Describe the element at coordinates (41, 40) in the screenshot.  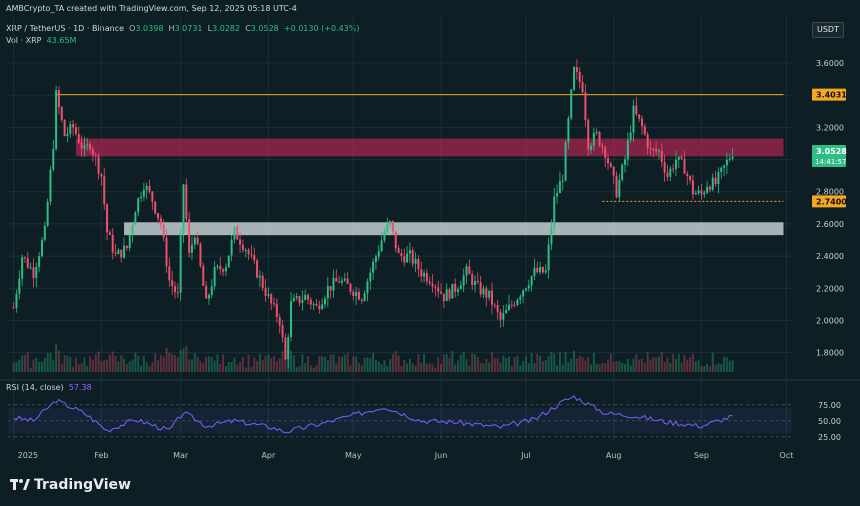
I see `volume-legend: Vol · XRP 43.65M` at that location.